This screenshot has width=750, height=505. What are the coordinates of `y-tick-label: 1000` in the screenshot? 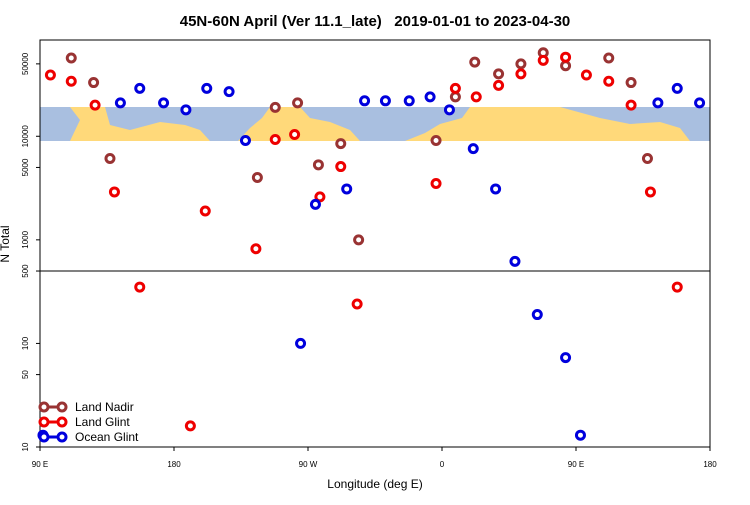 It's located at (25, 239).